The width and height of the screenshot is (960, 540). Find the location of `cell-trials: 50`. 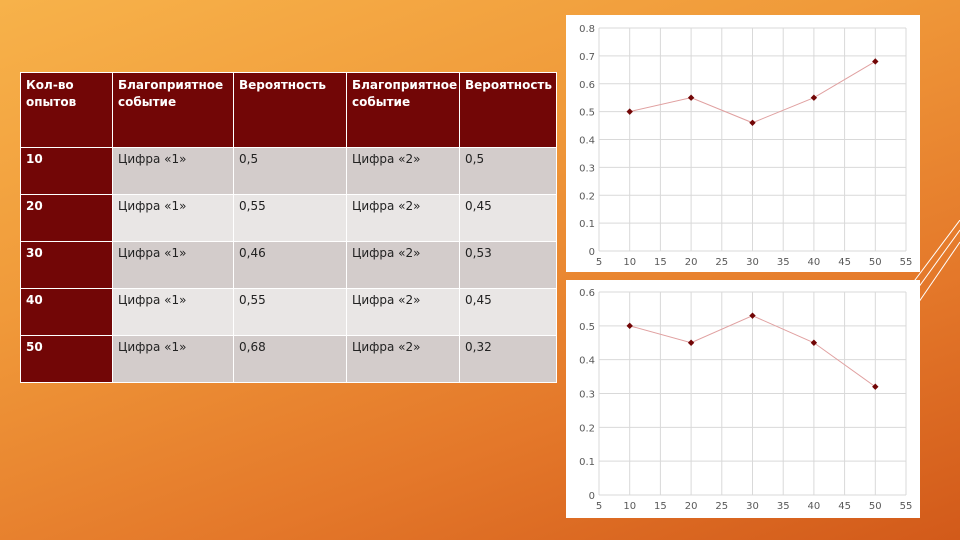

cell-trials: 50 is located at coordinates (66, 359).